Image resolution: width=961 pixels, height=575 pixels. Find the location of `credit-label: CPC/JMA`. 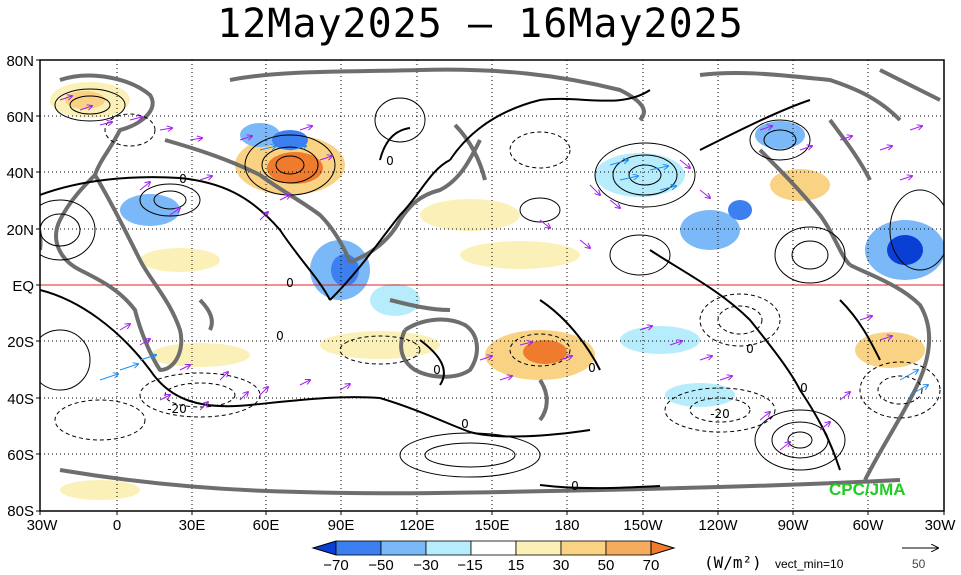

credit-label: CPC/JMA is located at coordinates (867, 489).